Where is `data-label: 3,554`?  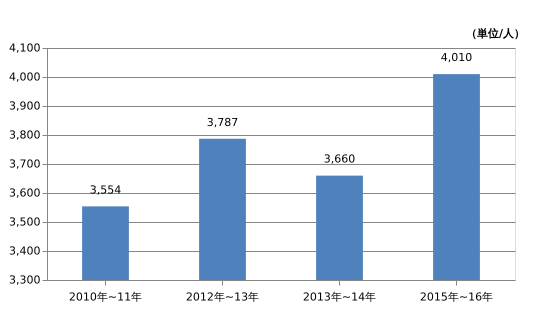
data-label: 3,554 is located at coordinates (106, 189).